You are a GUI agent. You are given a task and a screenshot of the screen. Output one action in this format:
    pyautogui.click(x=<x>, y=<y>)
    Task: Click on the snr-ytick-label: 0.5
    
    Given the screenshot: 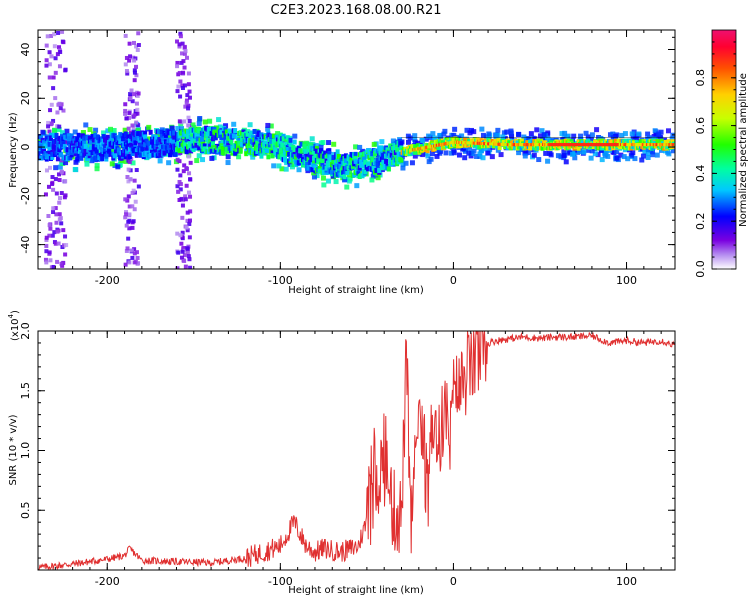 What is the action you would take?
    pyautogui.click(x=25, y=511)
    